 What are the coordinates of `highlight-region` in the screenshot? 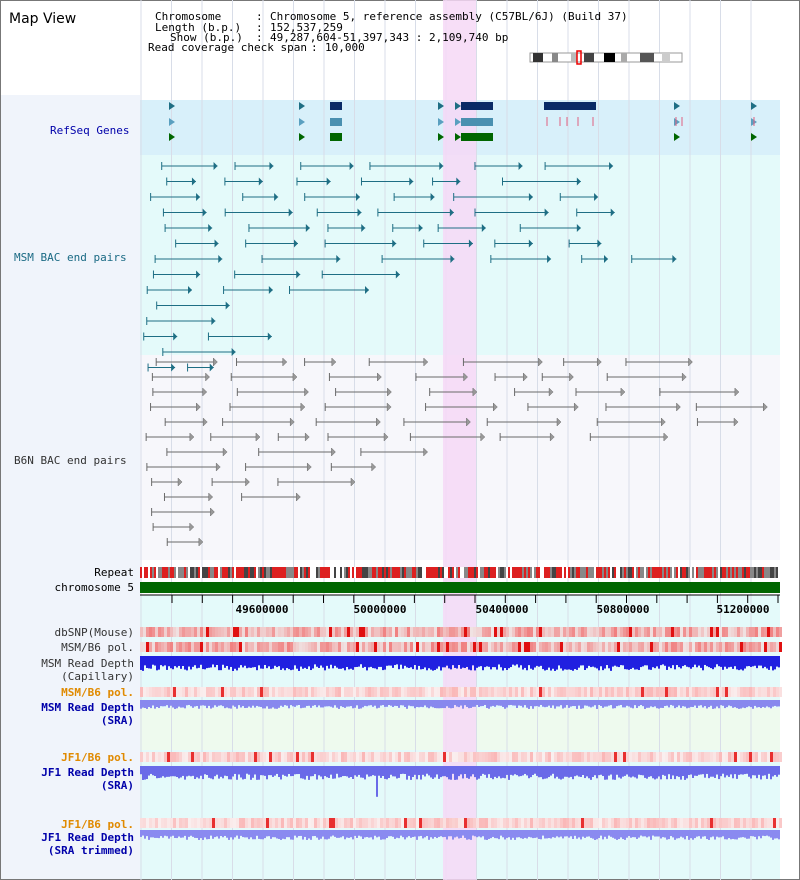 It's located at (459, 440).